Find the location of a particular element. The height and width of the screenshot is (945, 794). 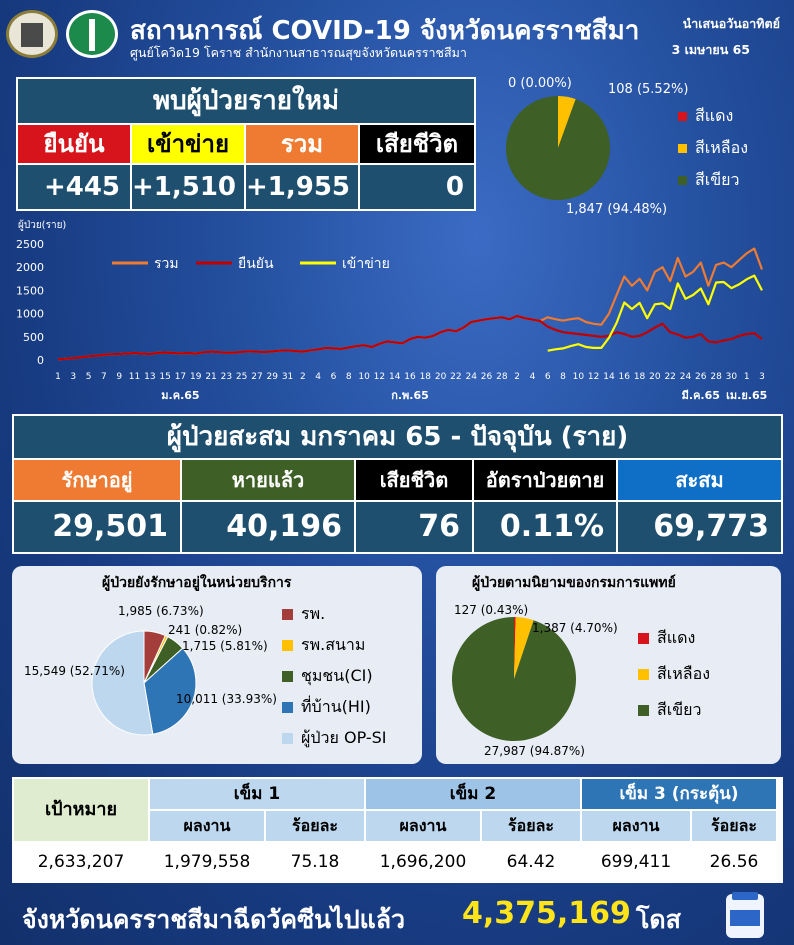

footer-text: จังหวัดนครราชสีมาฉีดวัคซีนไปแล้ว is located at coordinates (214, 919).